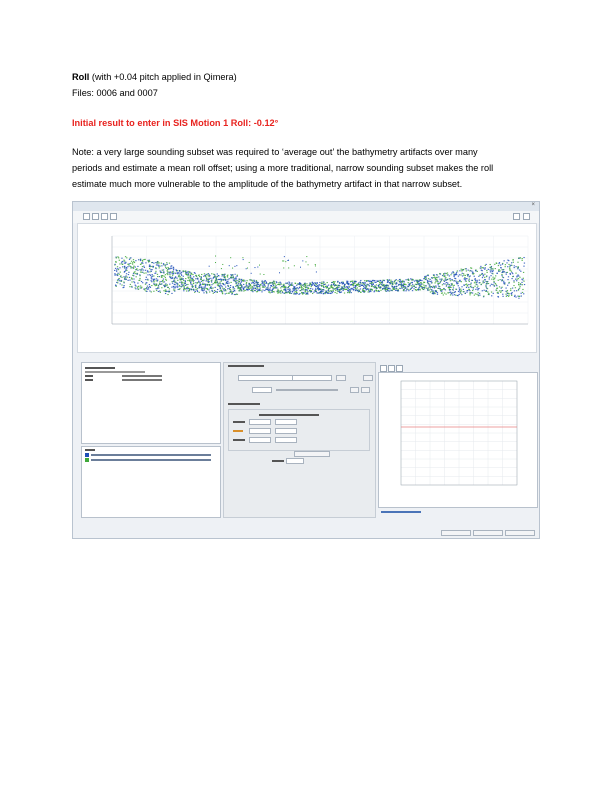 This screenshot has height=792, width=612. I want to click on file-1-blue-swatch, so click(87, 455).